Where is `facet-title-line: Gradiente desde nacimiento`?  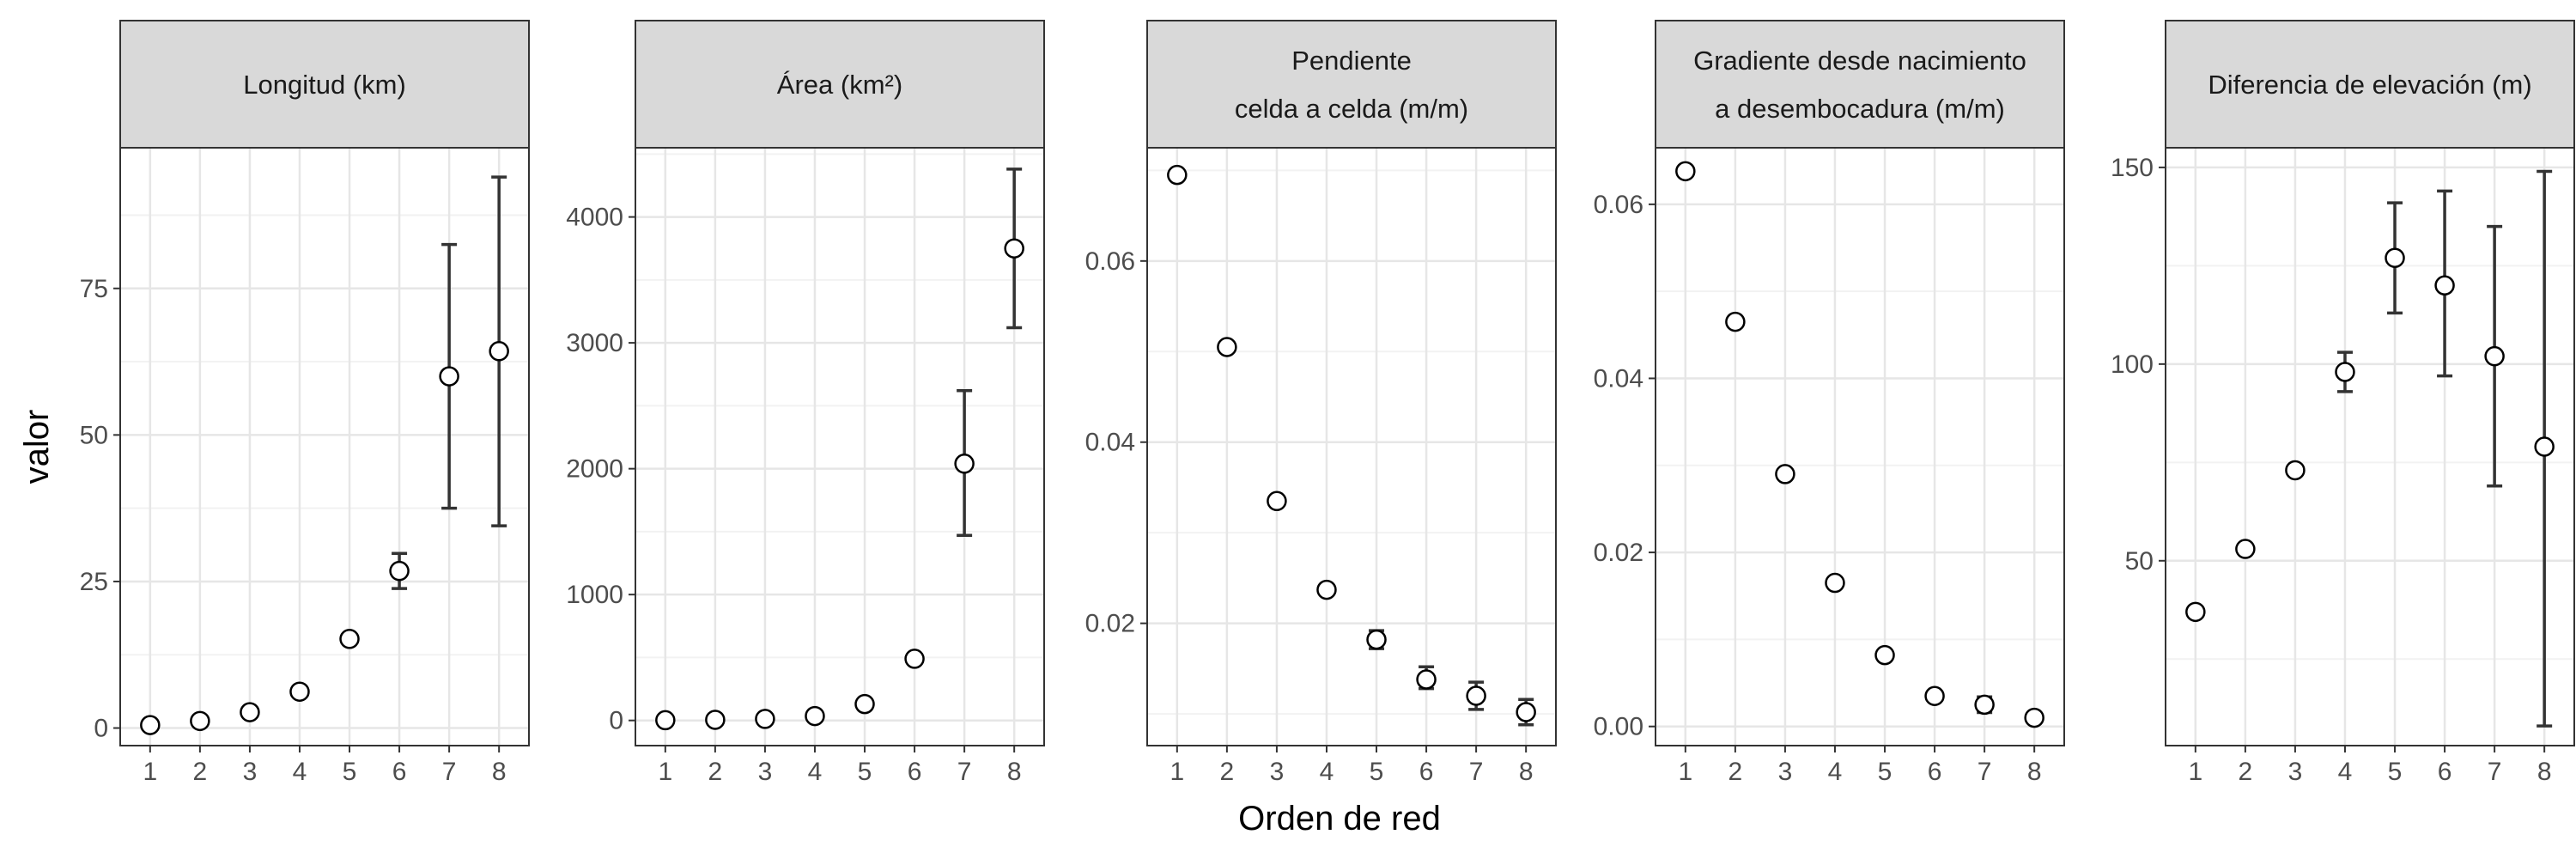
facet-title-line: Gradiente desde nacimiento is located at coordinates (1859, 61).